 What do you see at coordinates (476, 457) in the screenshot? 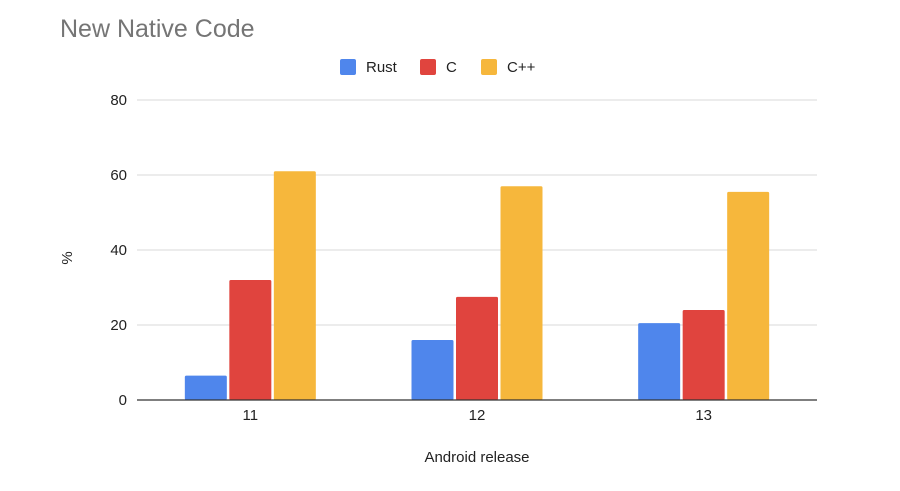
I see `x-axis-title: Android release` at bounding box center [476, 457].